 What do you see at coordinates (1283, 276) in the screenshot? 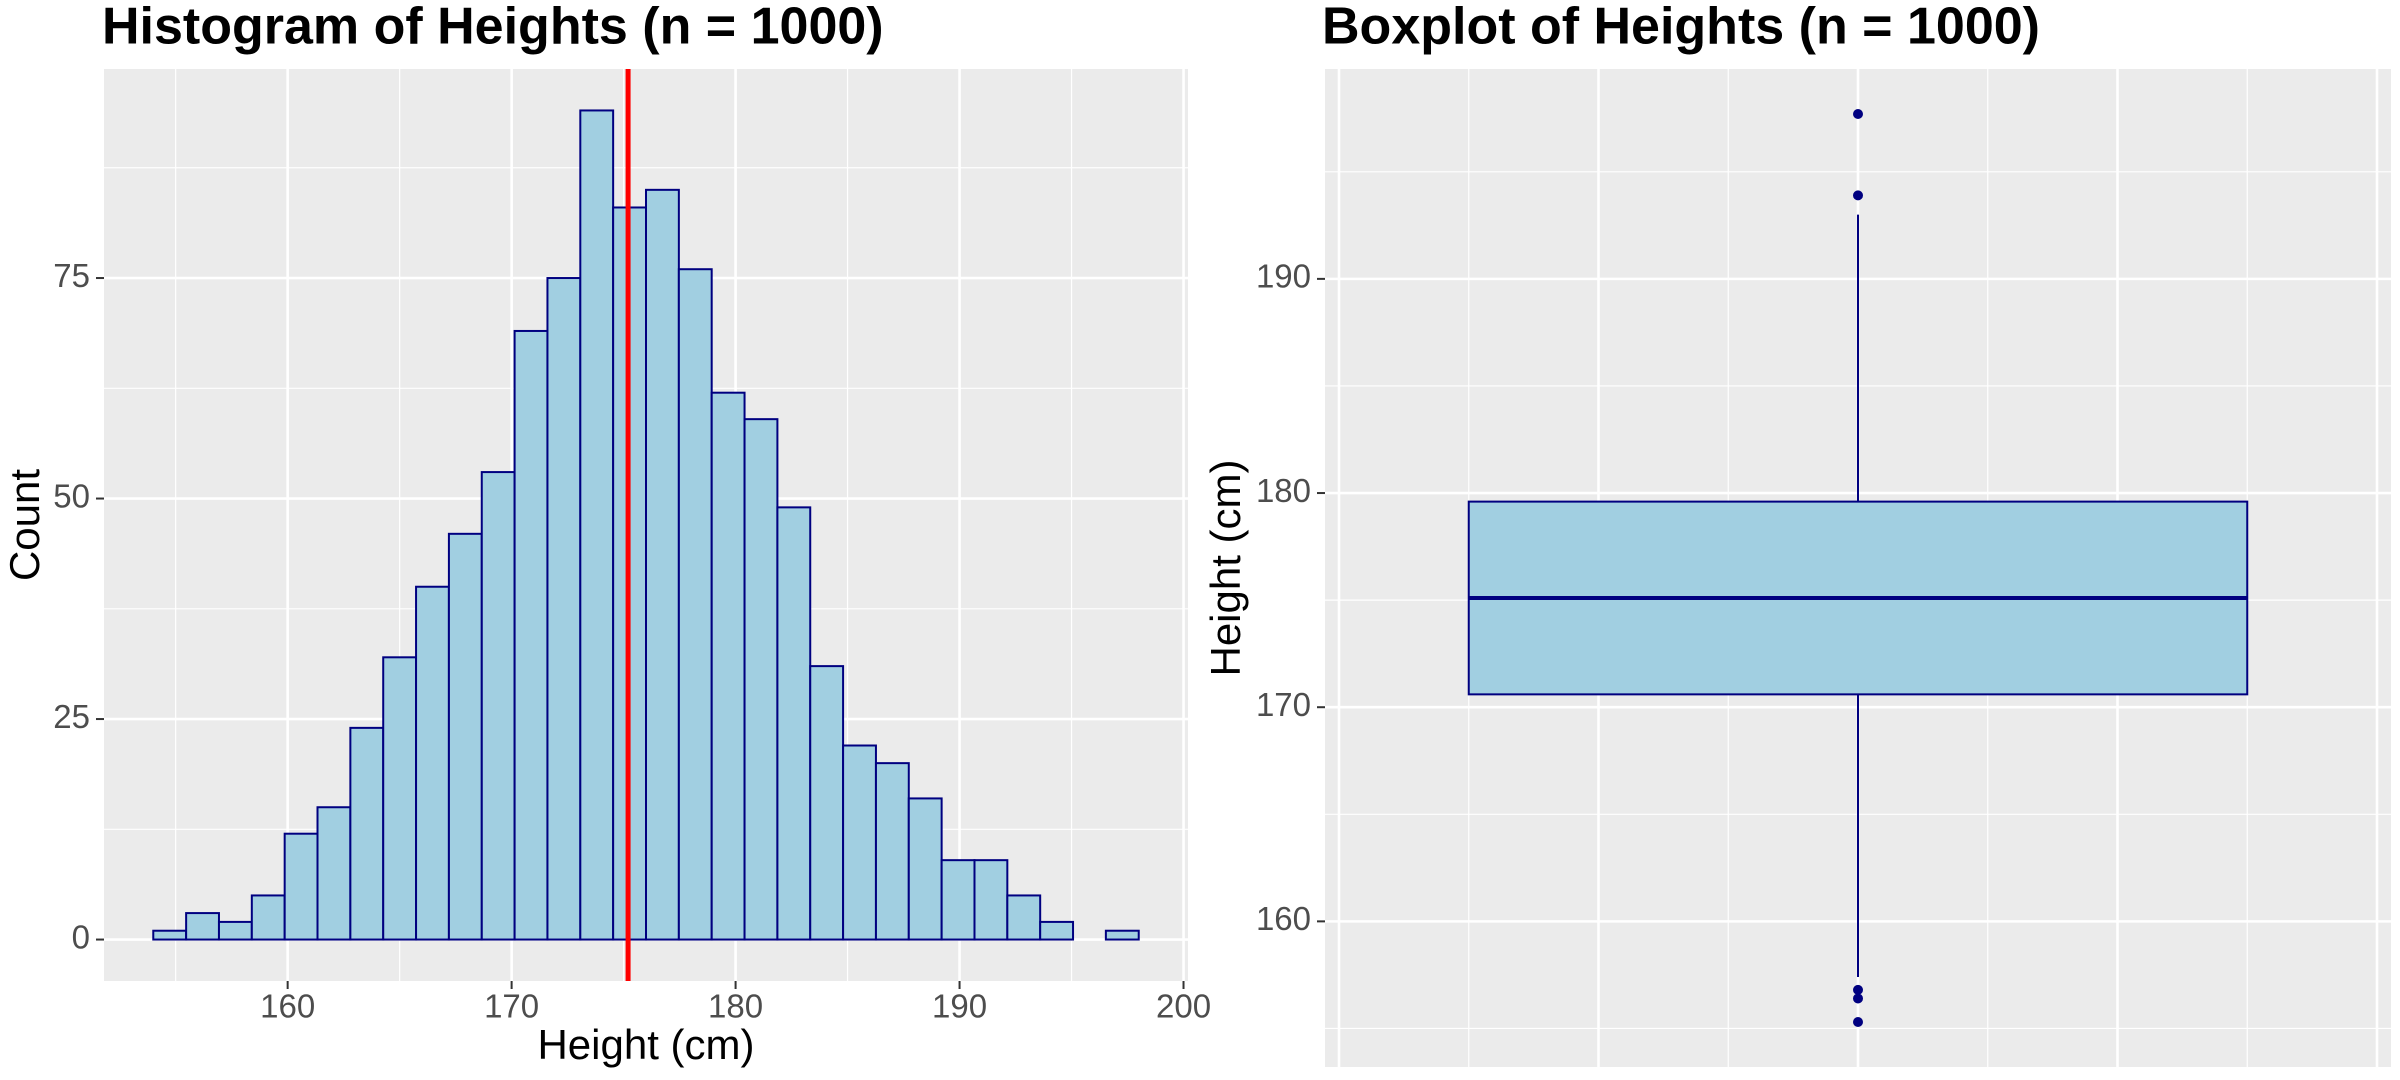
I see `y-tick-label: 190` at bounding box center [1283, 276].